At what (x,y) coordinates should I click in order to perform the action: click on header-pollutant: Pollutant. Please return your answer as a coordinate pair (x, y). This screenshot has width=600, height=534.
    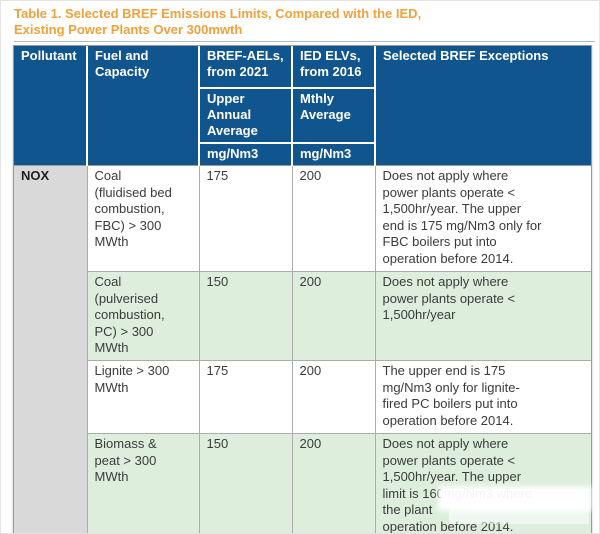
    Looking at the image, I should click on (51, 106).